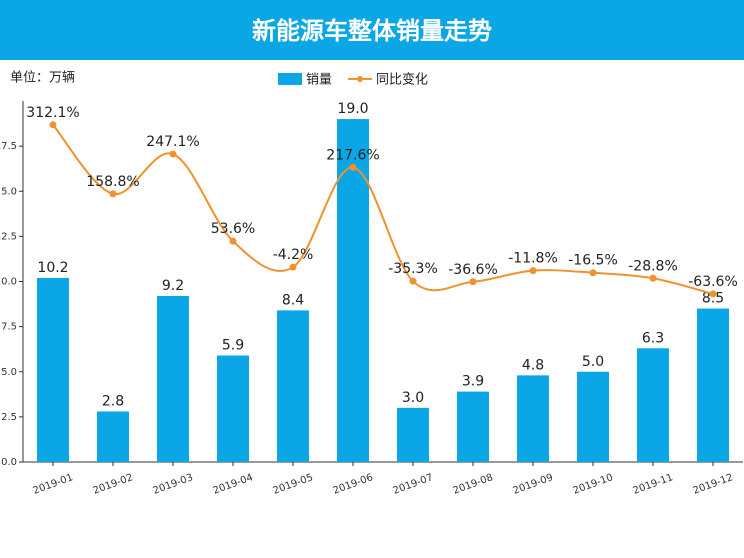 The height and width of the screenshot is (558, 744). What do you see at coordinates (593, 484) in the screenshot?
I see `x-tick-label: 2019-10` at bounding box center [593, 484].